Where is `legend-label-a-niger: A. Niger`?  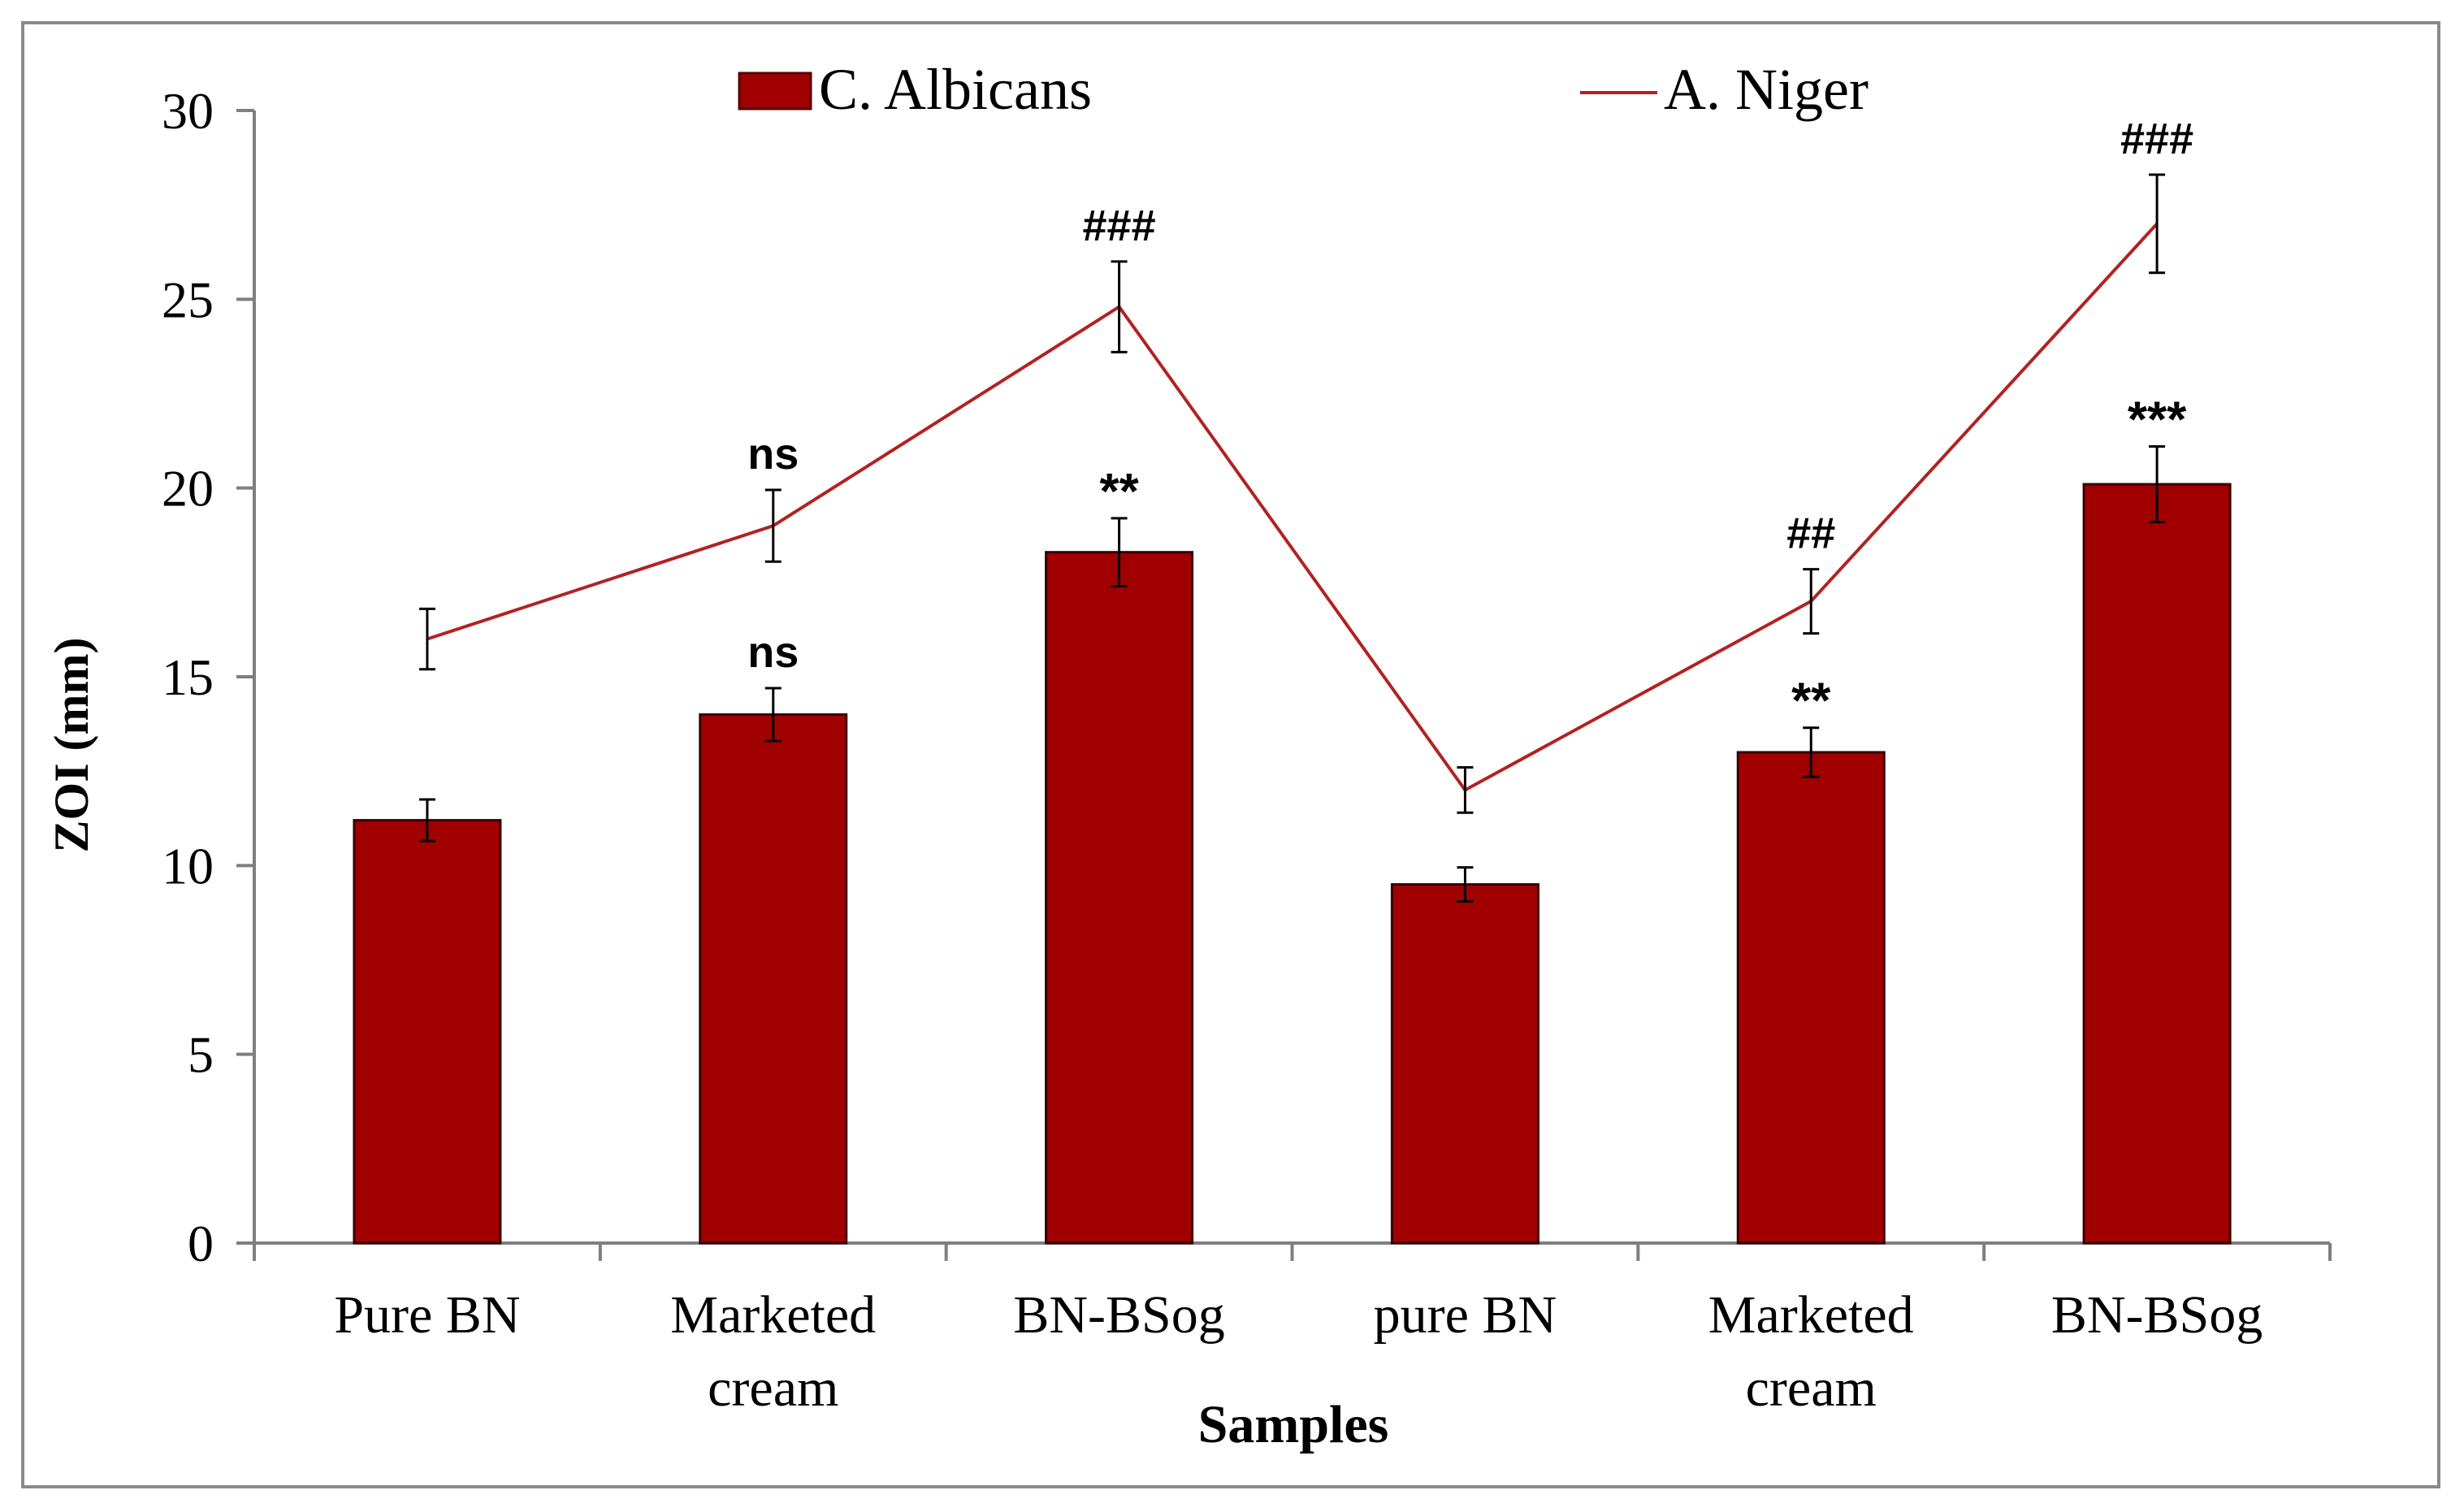 legend-label-a-niger: A. Niger is located at coordinates (1767, 89).